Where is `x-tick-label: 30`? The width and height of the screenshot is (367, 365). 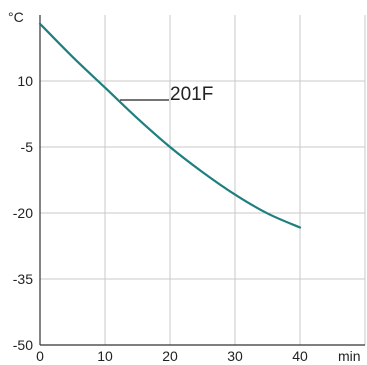
x-tick-label: 30 is located at coordinates (235, 356).